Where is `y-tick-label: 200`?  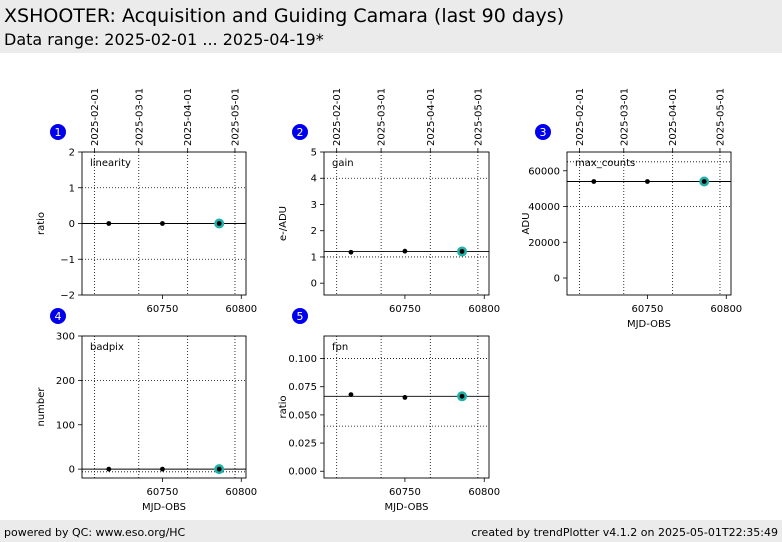
y-tick-label: 200 is located at coordinates (65, 381).